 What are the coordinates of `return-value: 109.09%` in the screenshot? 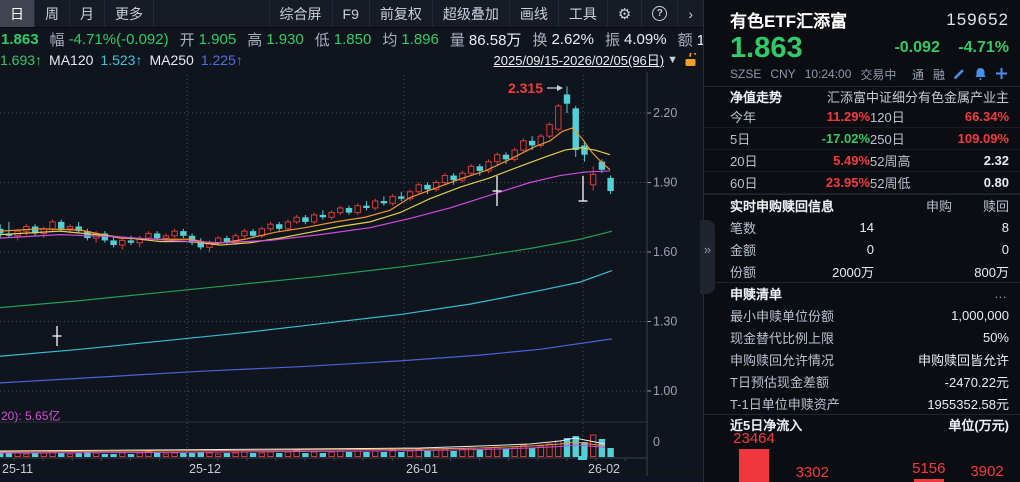 It's located at (983, 138).